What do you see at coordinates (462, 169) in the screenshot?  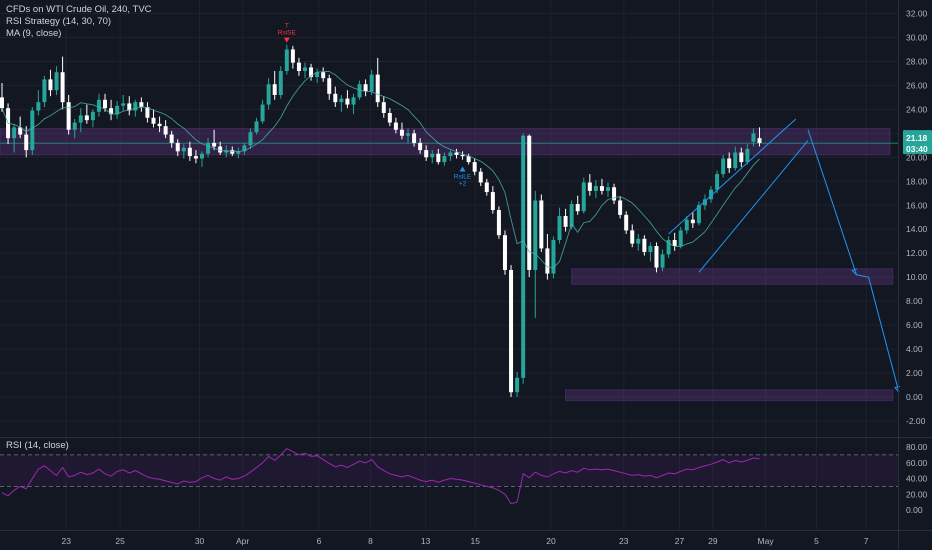 I see `long-signal-arrow-icon` at bounding box center [462, 169].